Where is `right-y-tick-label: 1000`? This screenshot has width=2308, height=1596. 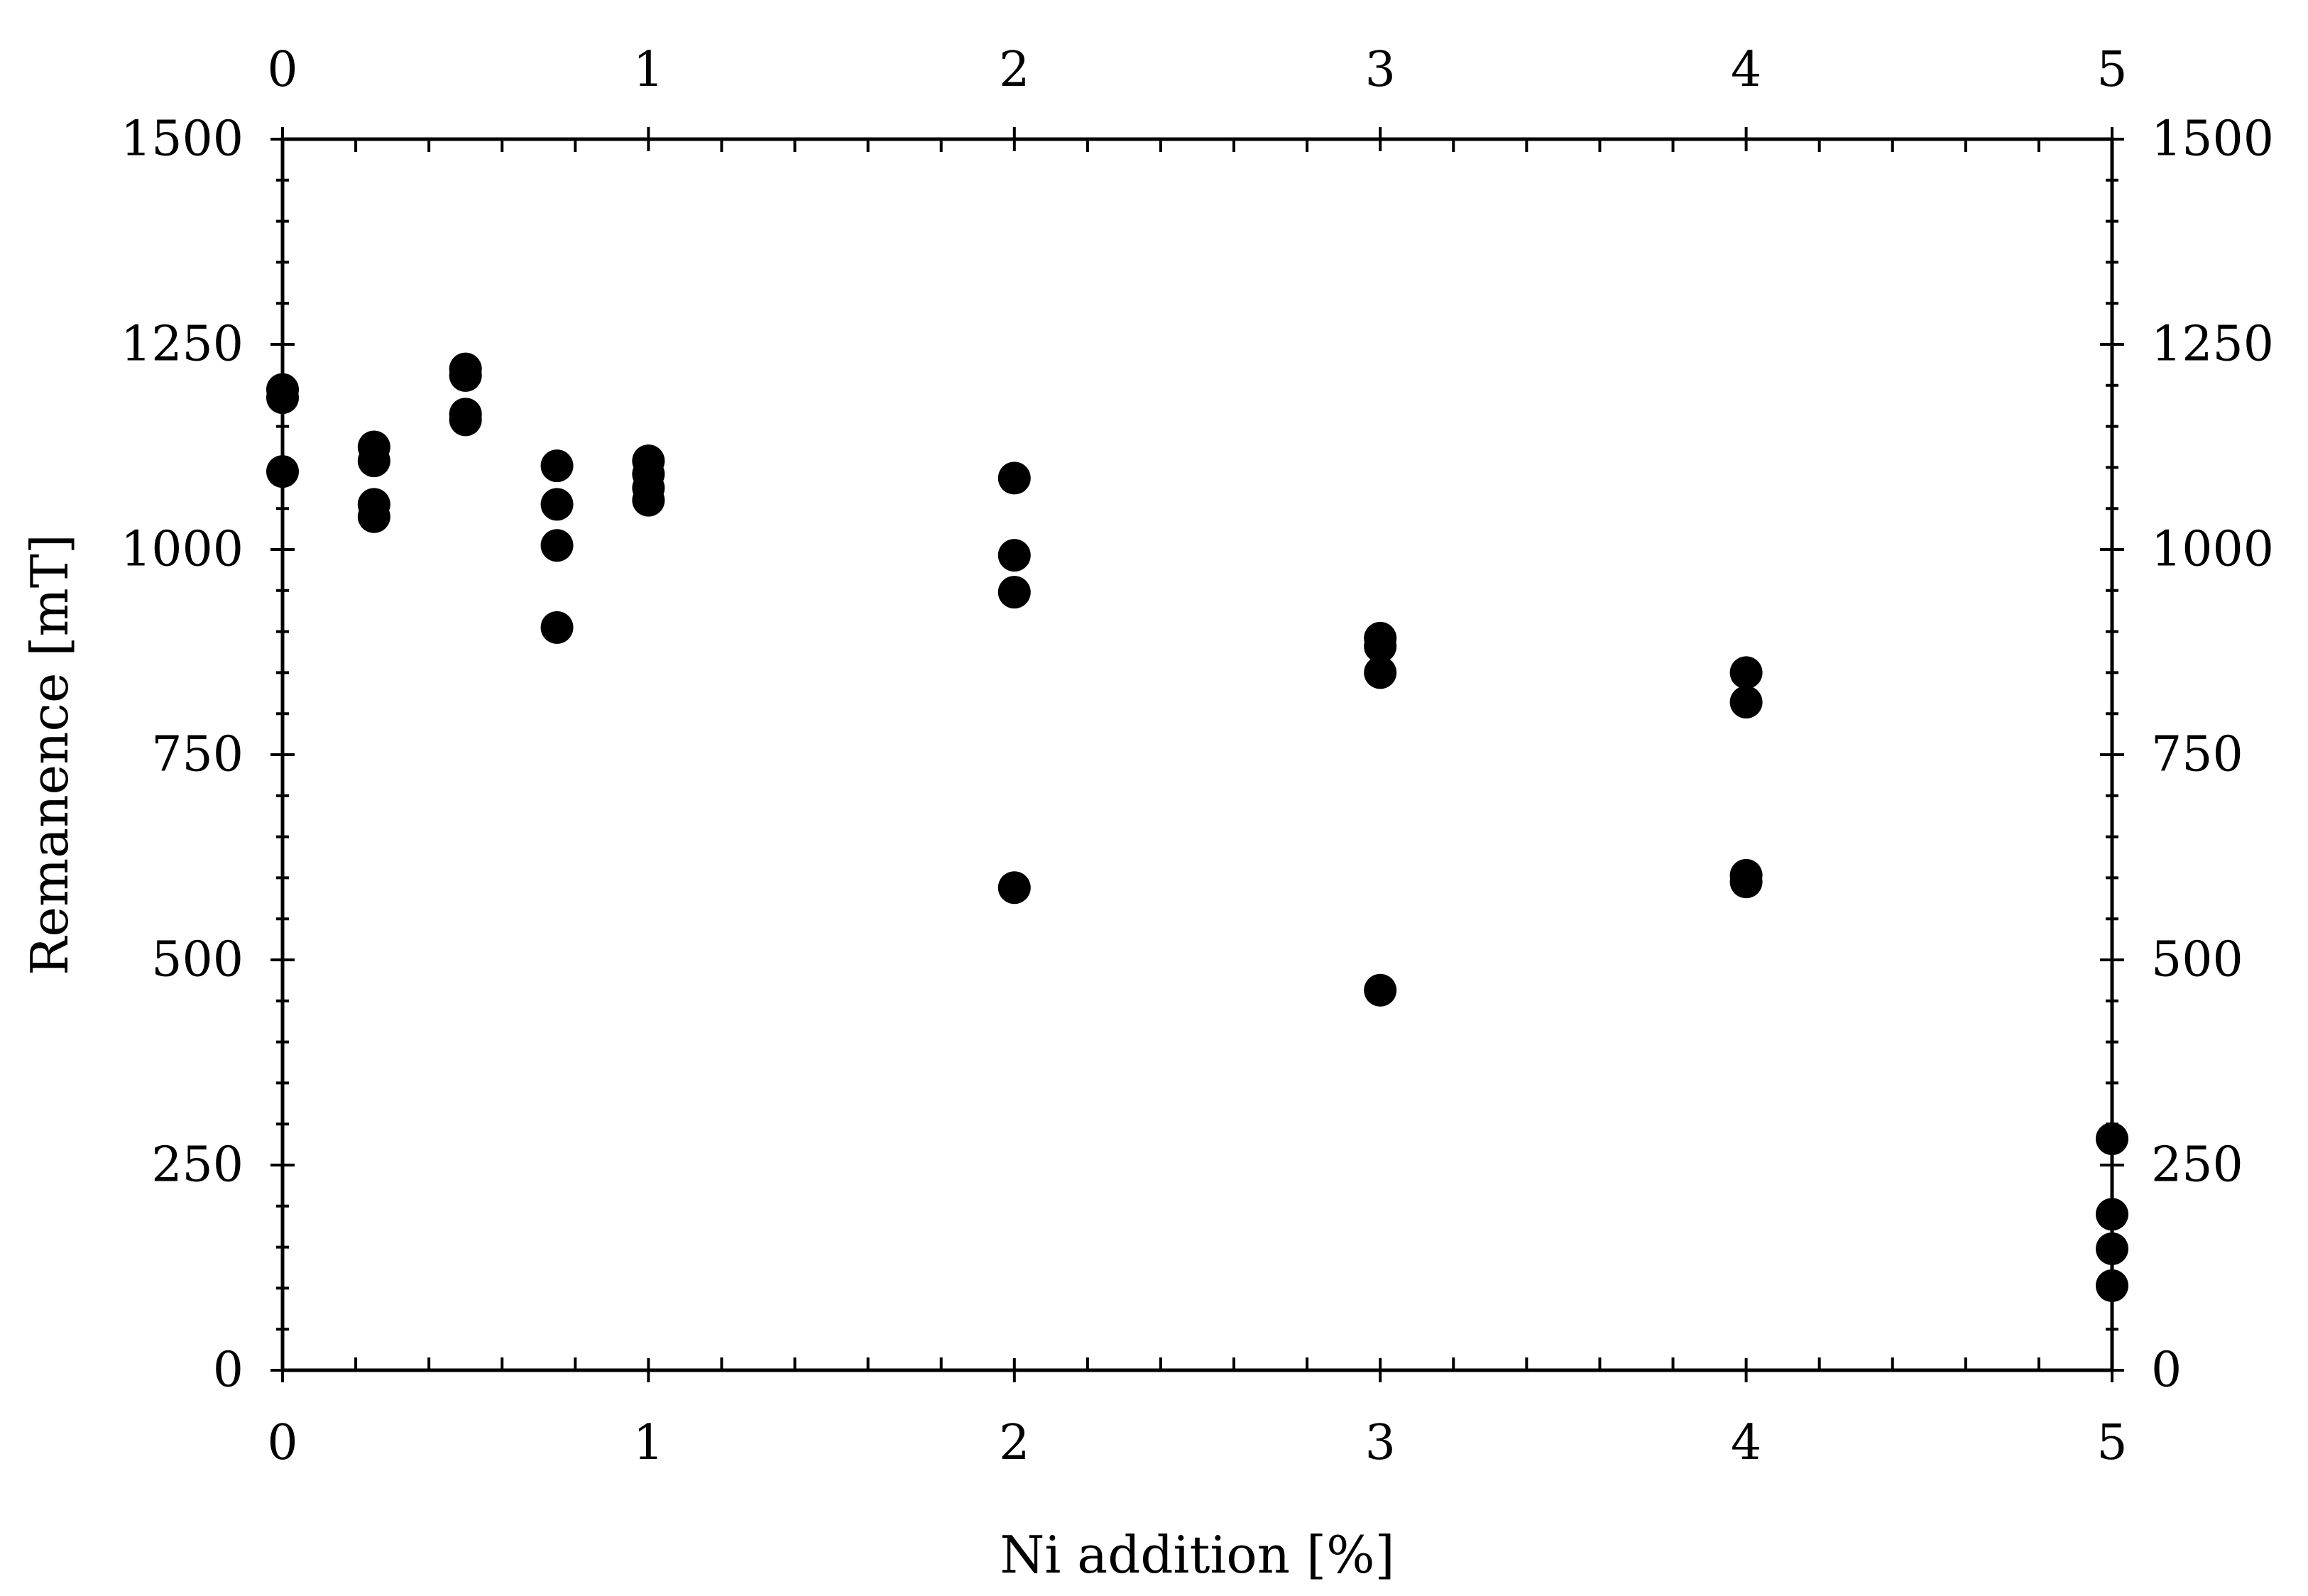 right-y-tick-label: 1000 is located at coordinates (2212, 550).